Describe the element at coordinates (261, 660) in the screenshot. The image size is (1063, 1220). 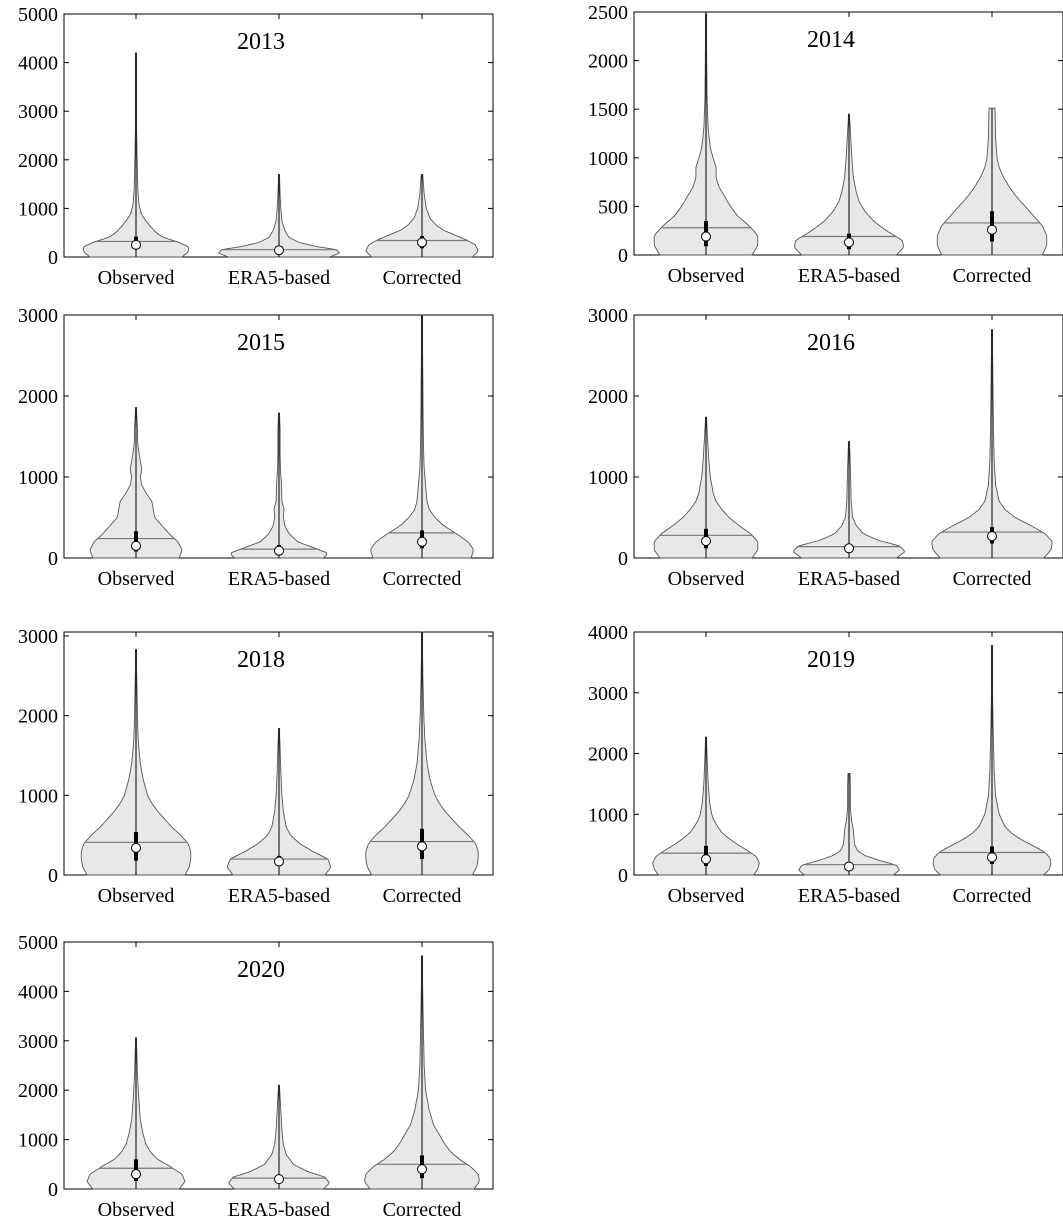
I see `panel-title: 2018` at that location.